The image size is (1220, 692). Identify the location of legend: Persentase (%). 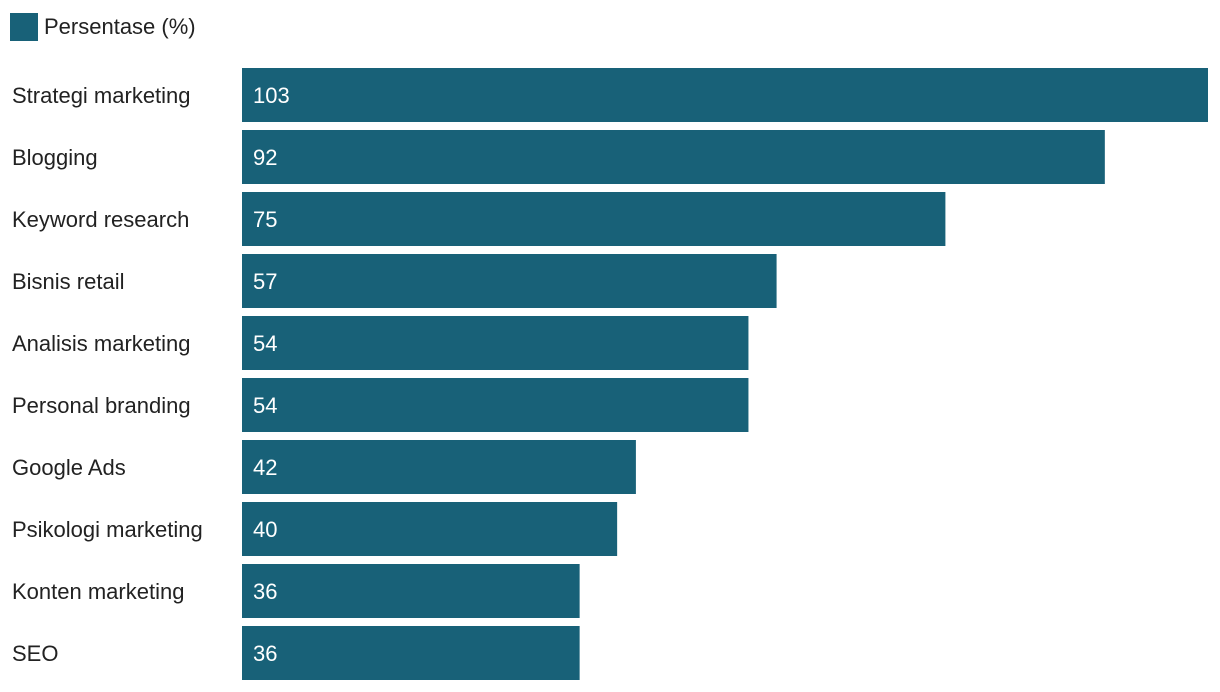
(103, 27).